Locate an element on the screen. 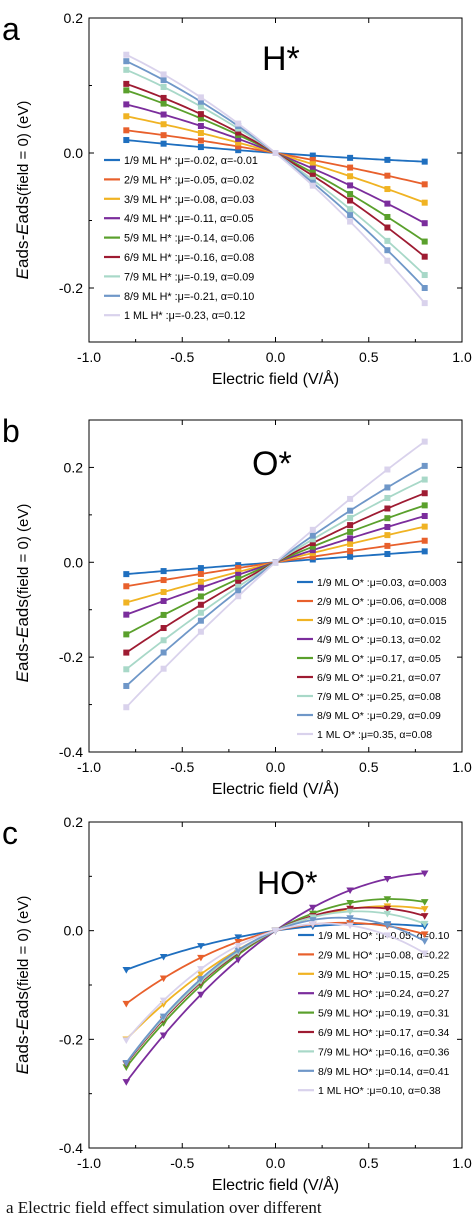  x-axis-label: Electric field (V/Å) is located at coordinates (275, 1184).